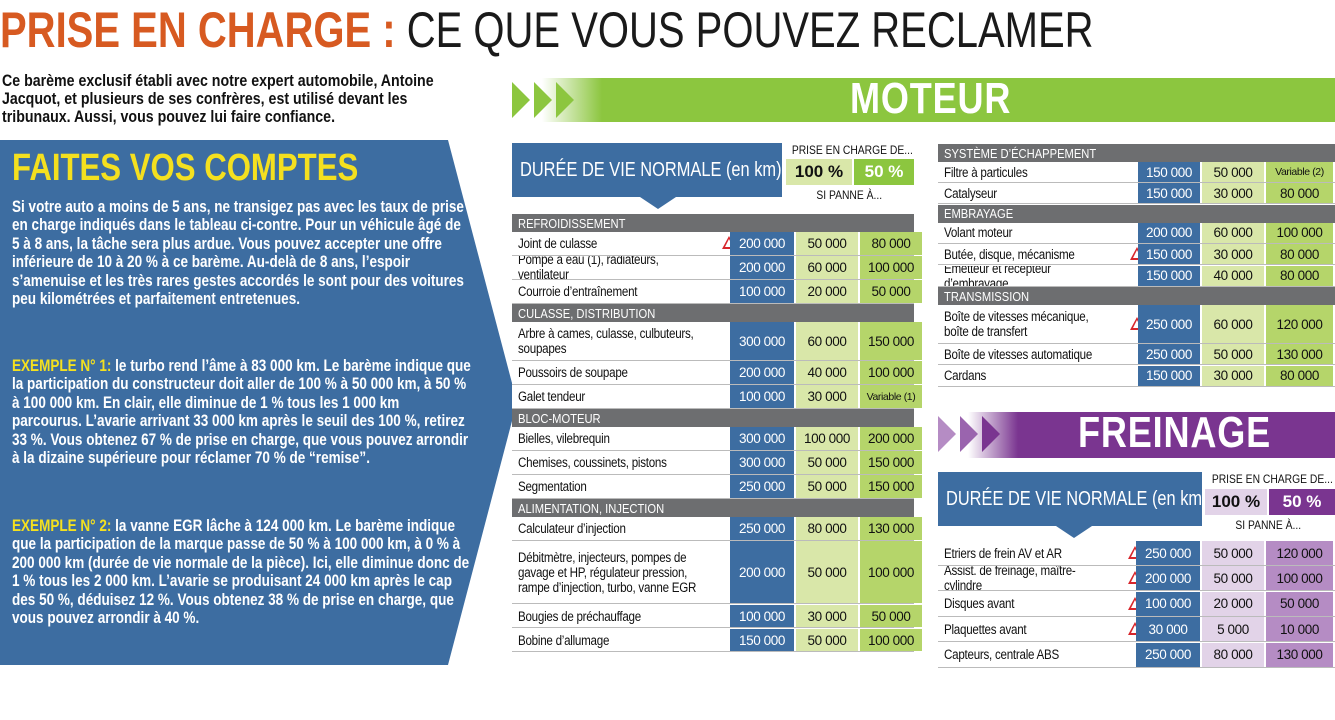  What do you see at coordinates (1074, 532) in the screenshot?
I see `header-pointer` at bounding box center [1074, 532].